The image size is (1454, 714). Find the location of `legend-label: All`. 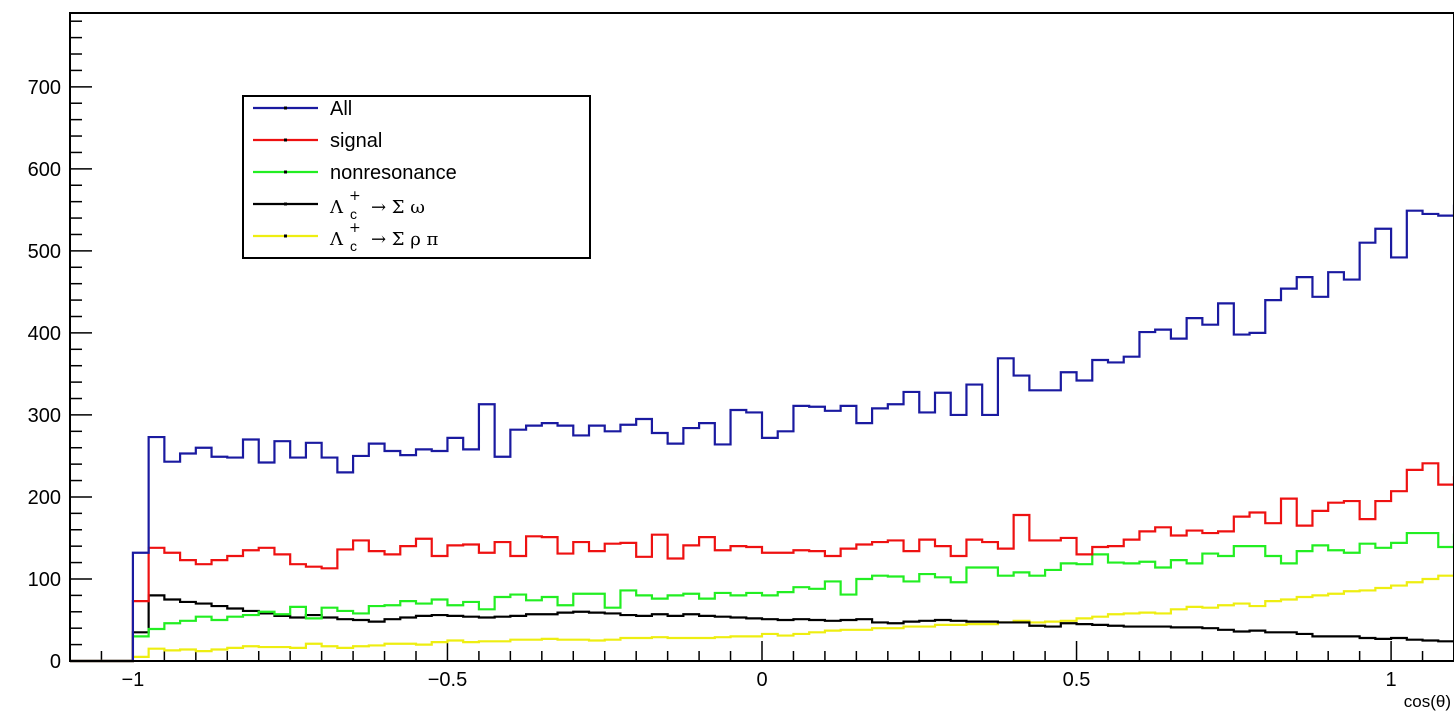

legend-label: All is located at coordinates (341, 109).